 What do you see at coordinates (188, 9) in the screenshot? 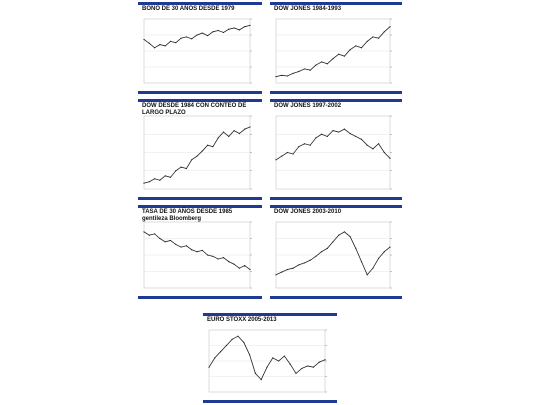
I see `panel-title: BONO DE 30 AÑOS DESDE 1979` at bounding box center [188, 9].